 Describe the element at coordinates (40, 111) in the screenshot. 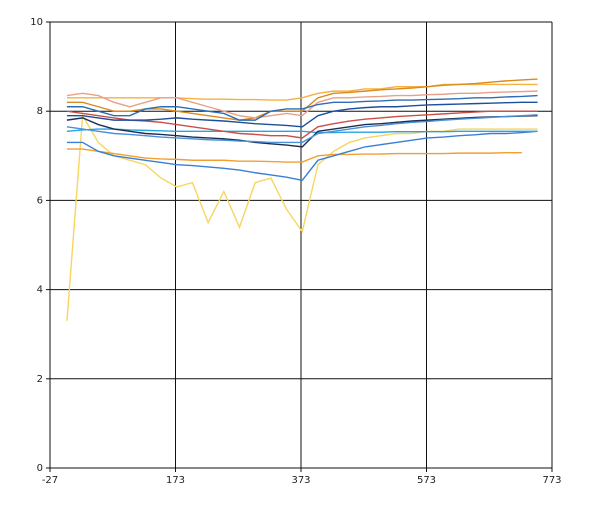

I see `y-tick-label: 8` at that location.